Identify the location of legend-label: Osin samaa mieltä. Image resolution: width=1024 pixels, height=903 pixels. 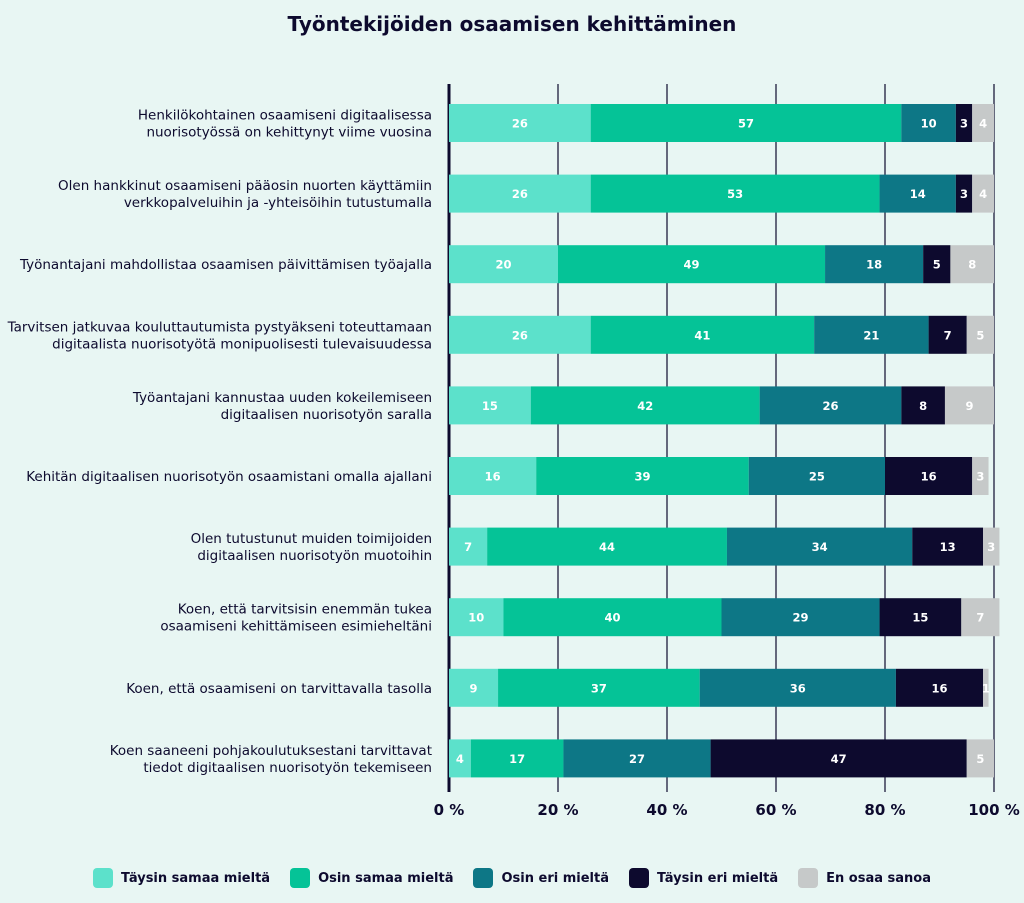
(386, 878).